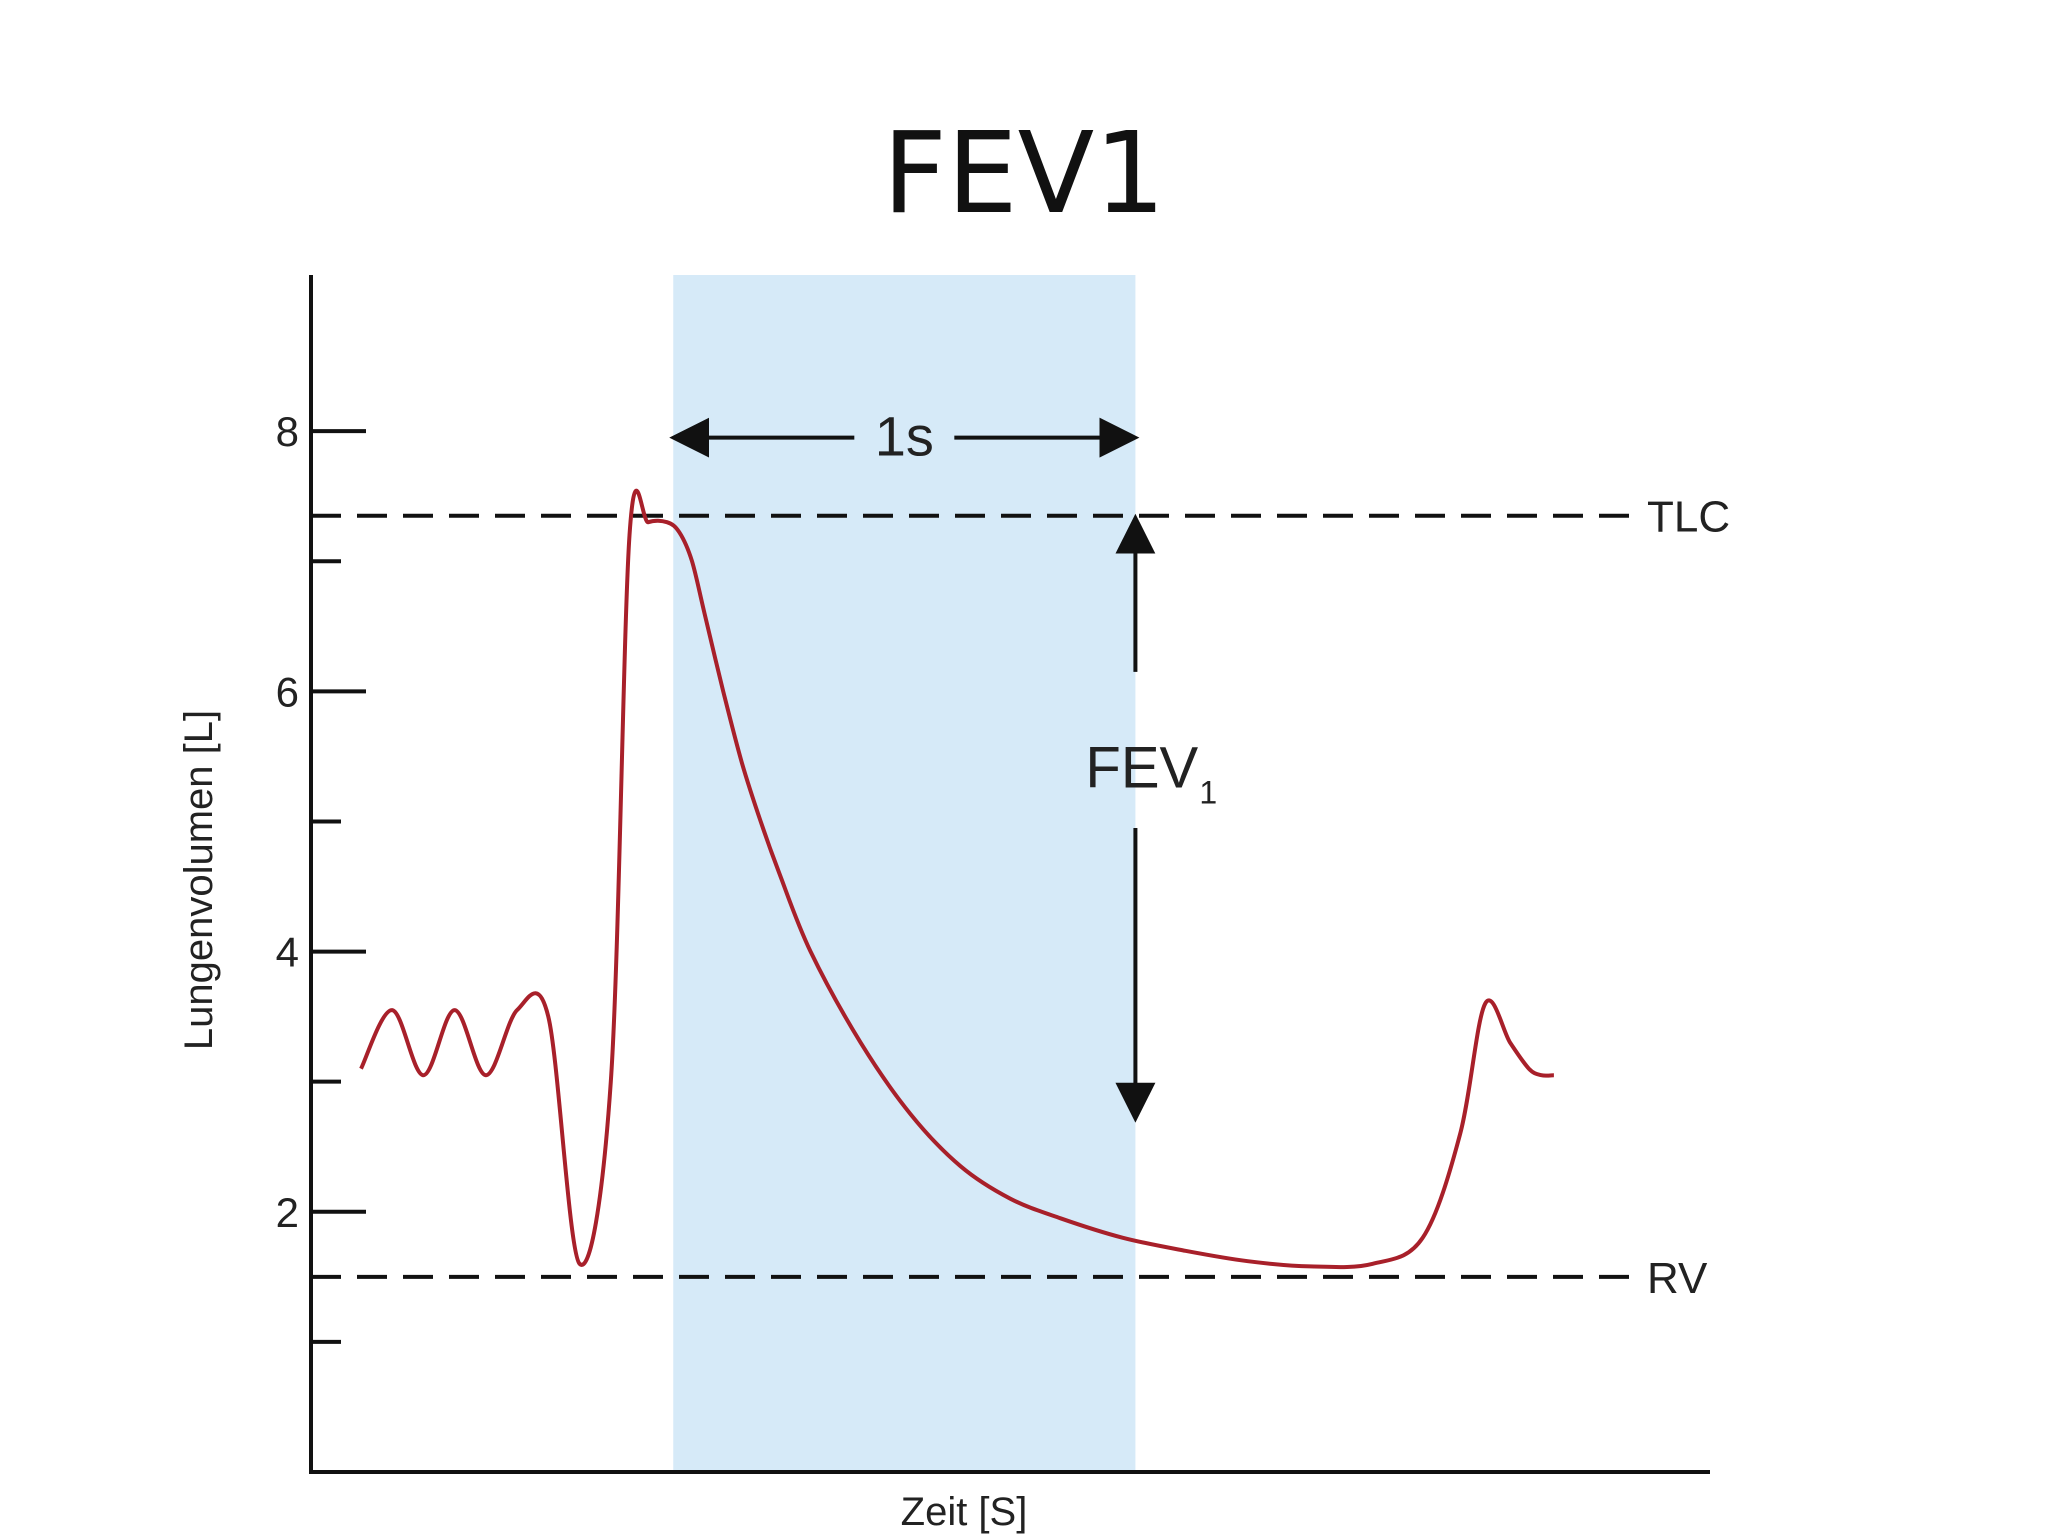  What do you see at coordinates (964, 1512) in the screenshot?
I see `x-axis-label: Zeit [S]` at bounding box center [964, 1512].